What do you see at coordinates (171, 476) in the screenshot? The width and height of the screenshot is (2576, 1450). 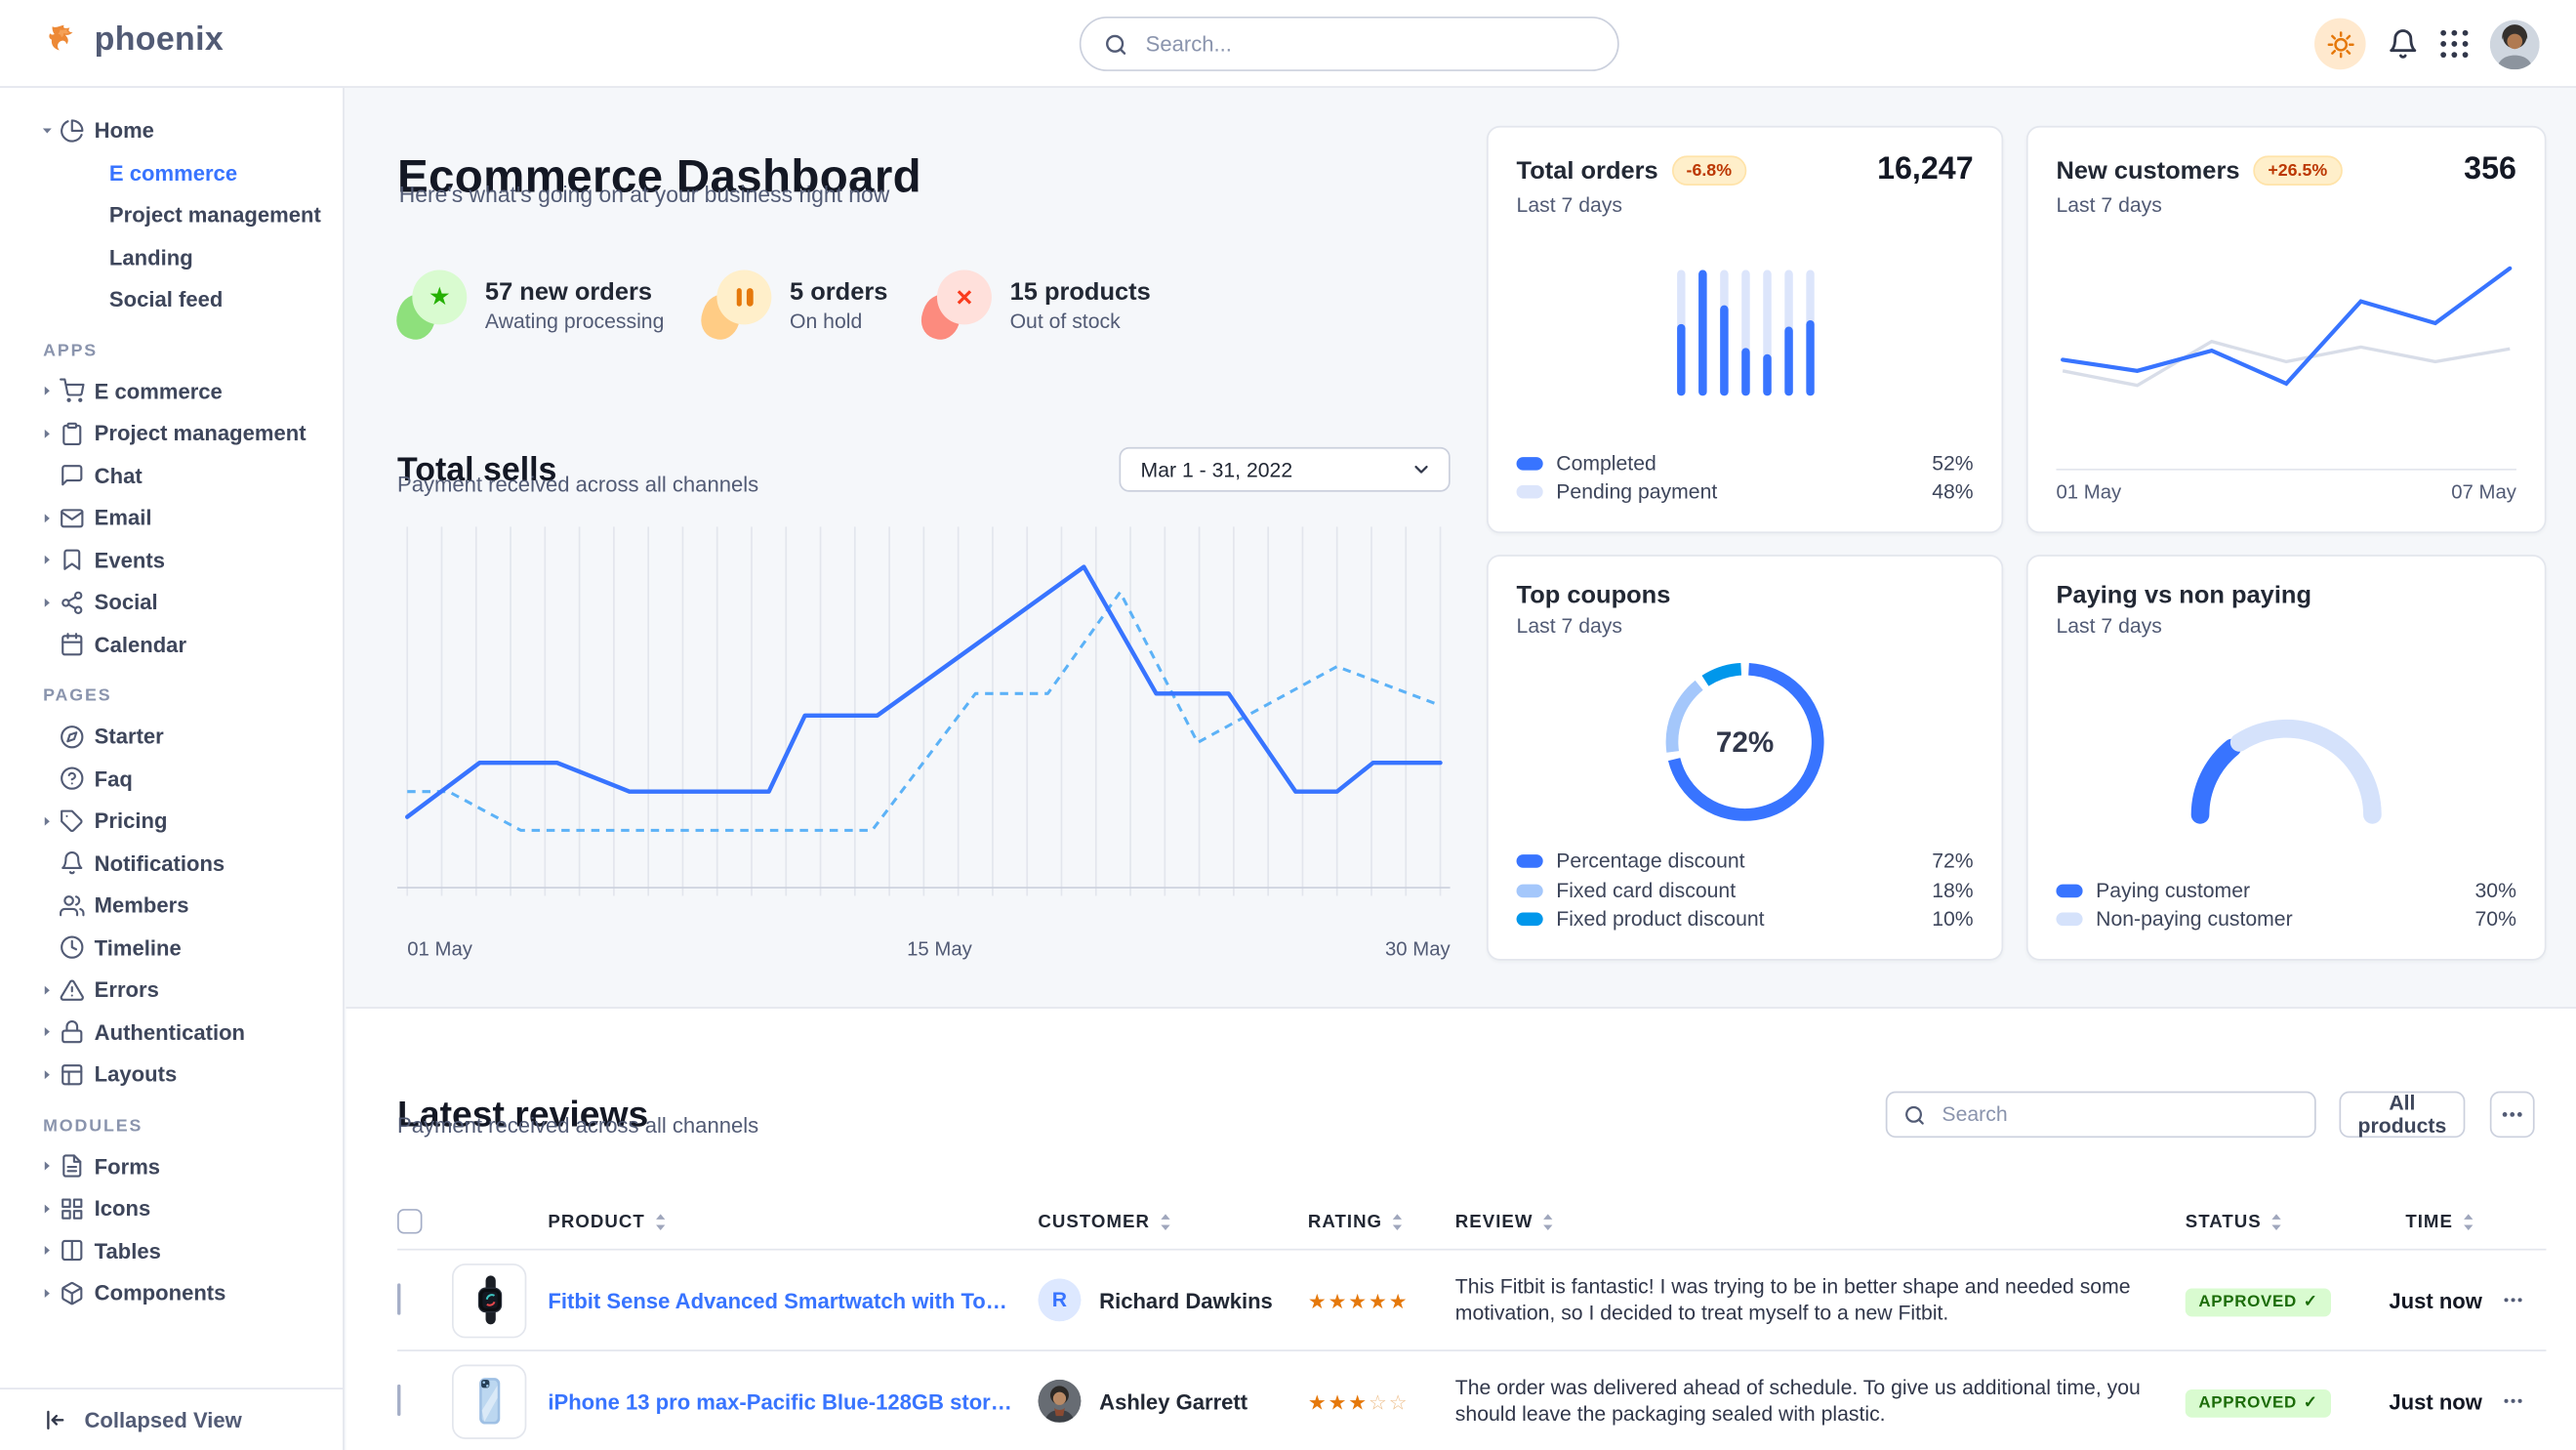 I see `sidebar-item-chat: Chat` at bounding box center [171, 476].